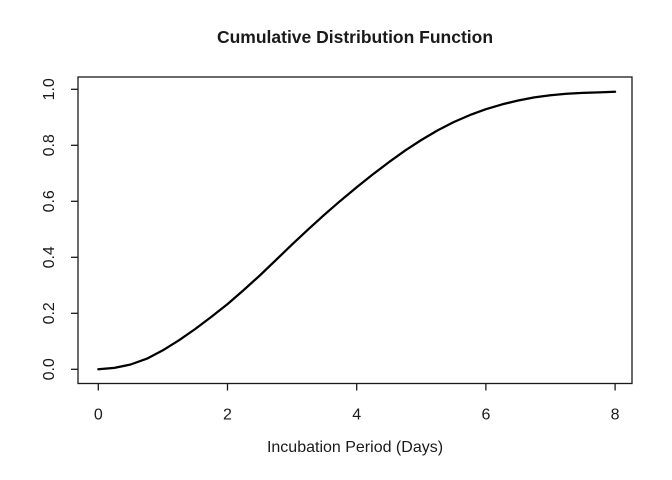 This screenshot has width=672, height=480. I want to click on x-tick-label: 2, so click(227, 415).